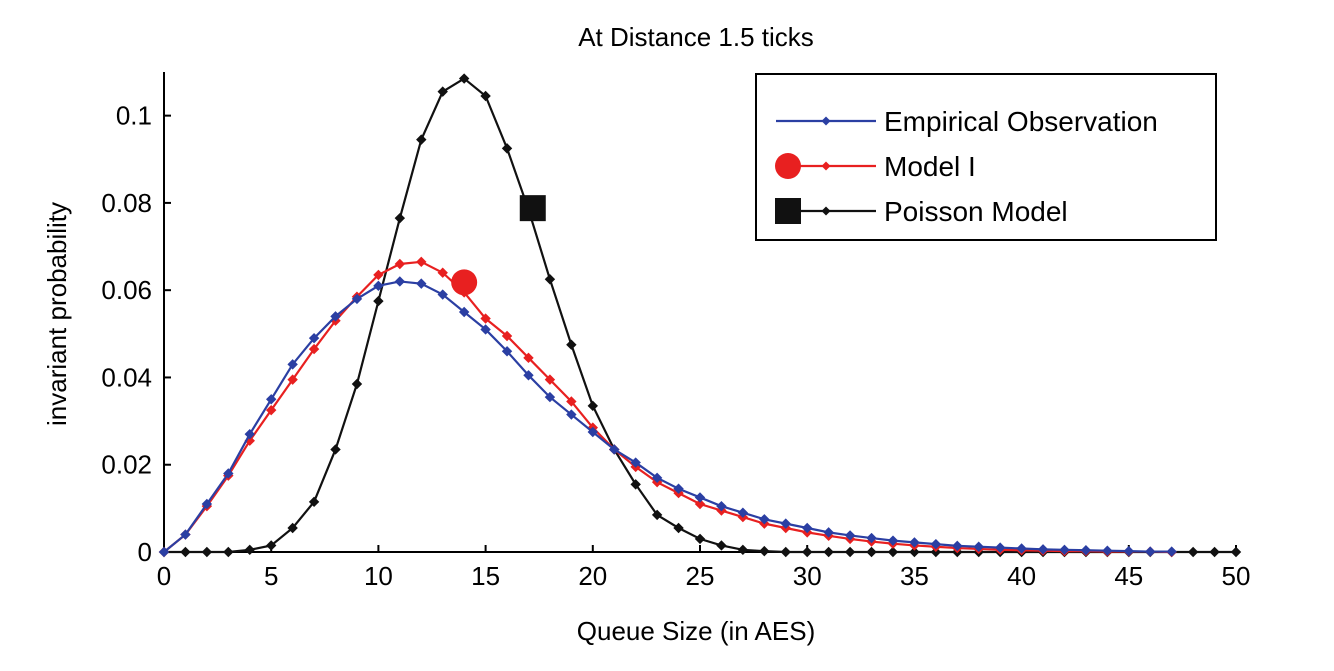 Image resolution: width=1334 pixels, height=671 pixels. Describe the element at coordinates (1128, 576) in the screenshot. I see `x-tick-label: 45` at that location.